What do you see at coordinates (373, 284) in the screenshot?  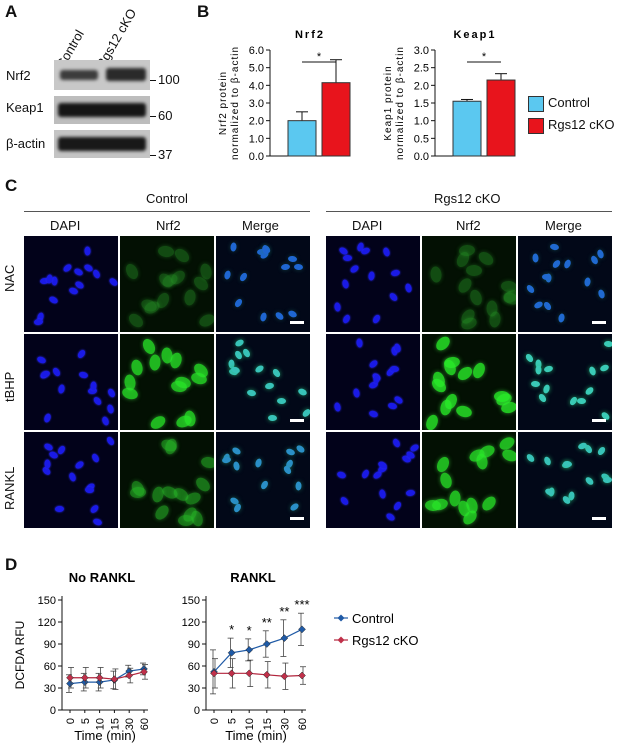 I see `micrograph-nac-dapi-cko` at bounding box center [373, 284].